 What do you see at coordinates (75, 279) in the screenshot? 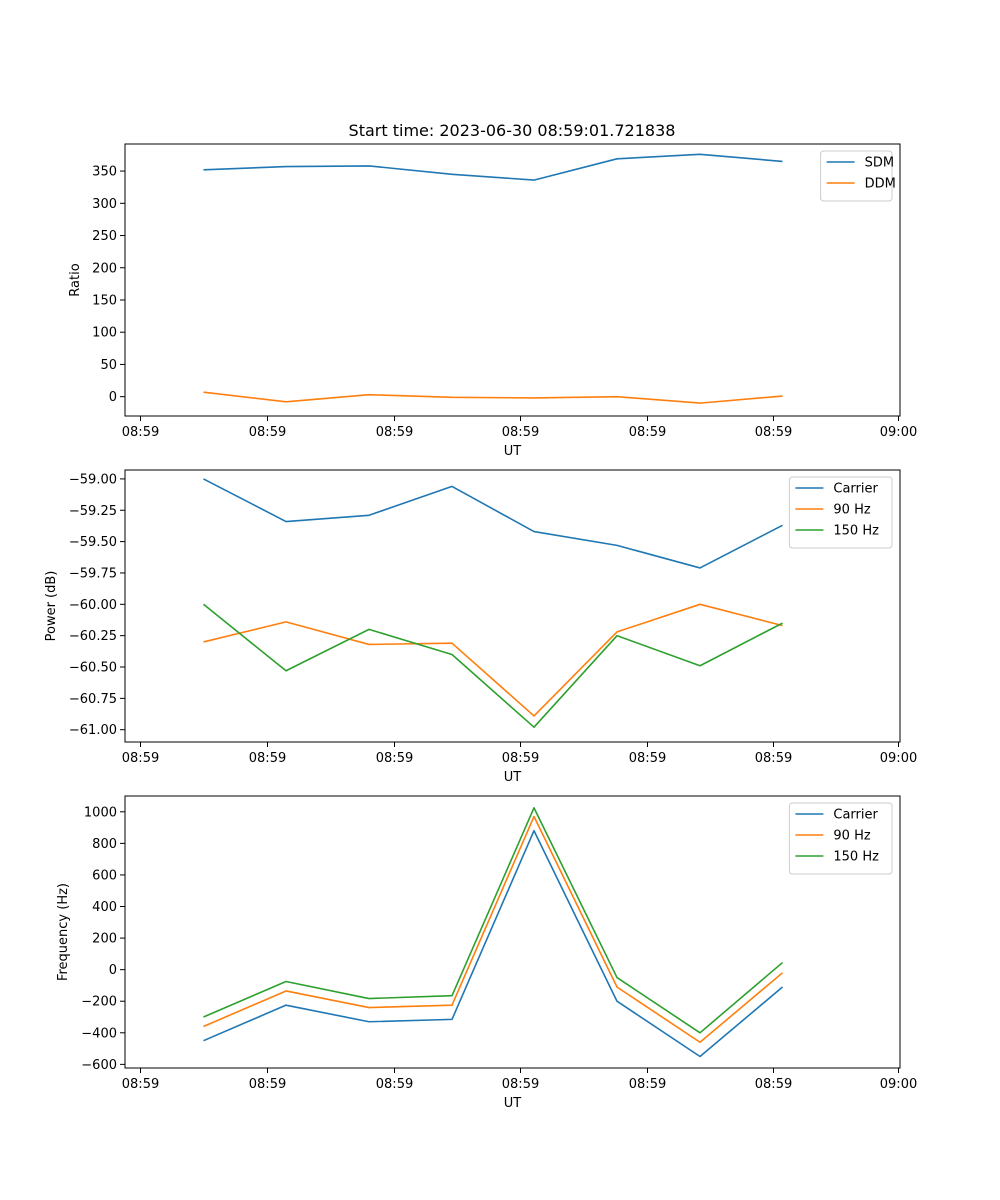
I see `y-axis-label: Ratio` at bounding box center [75, 279].